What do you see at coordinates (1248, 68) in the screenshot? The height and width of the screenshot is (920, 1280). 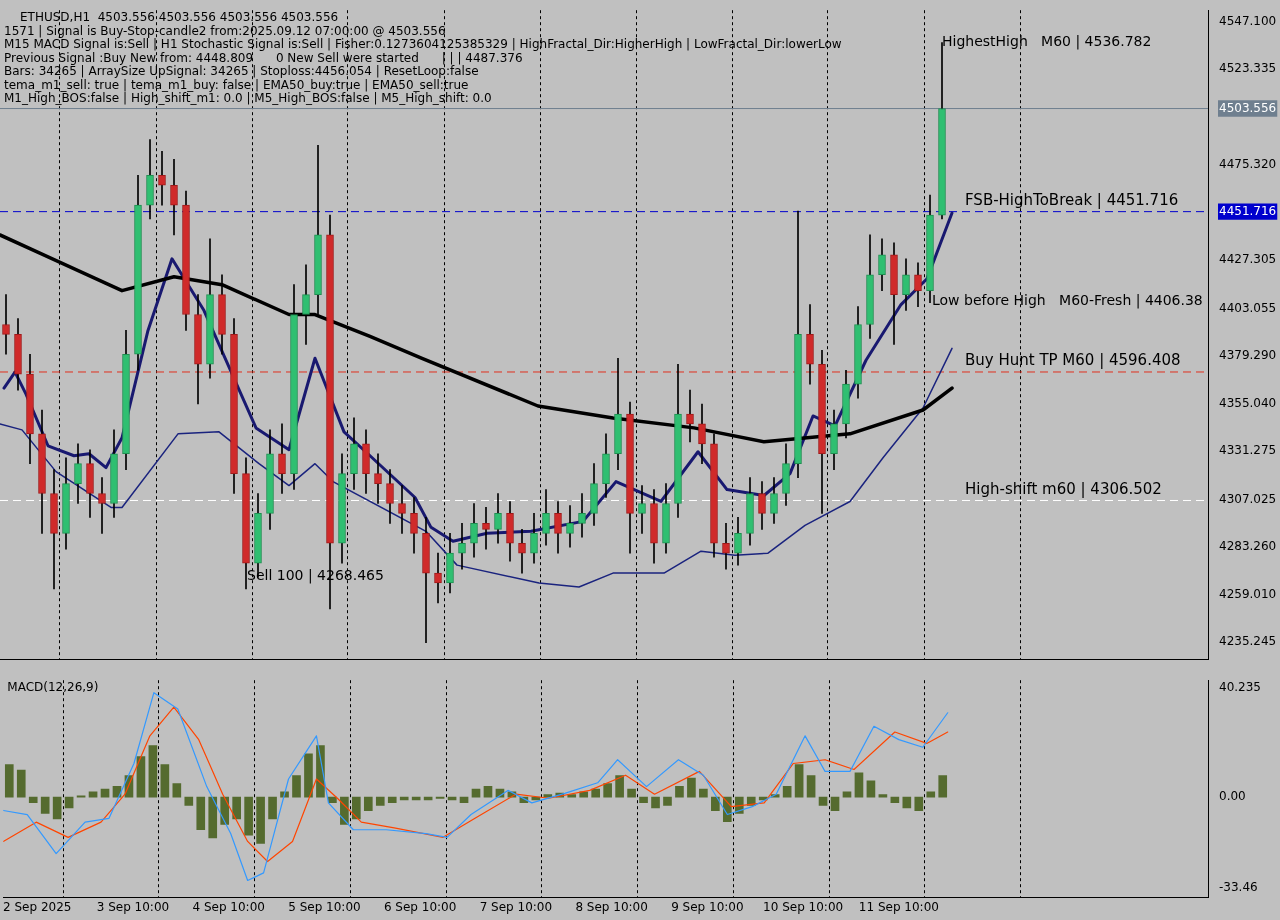 I see `y-tick-label: 4523.335` at bounding box center [1248, 68].